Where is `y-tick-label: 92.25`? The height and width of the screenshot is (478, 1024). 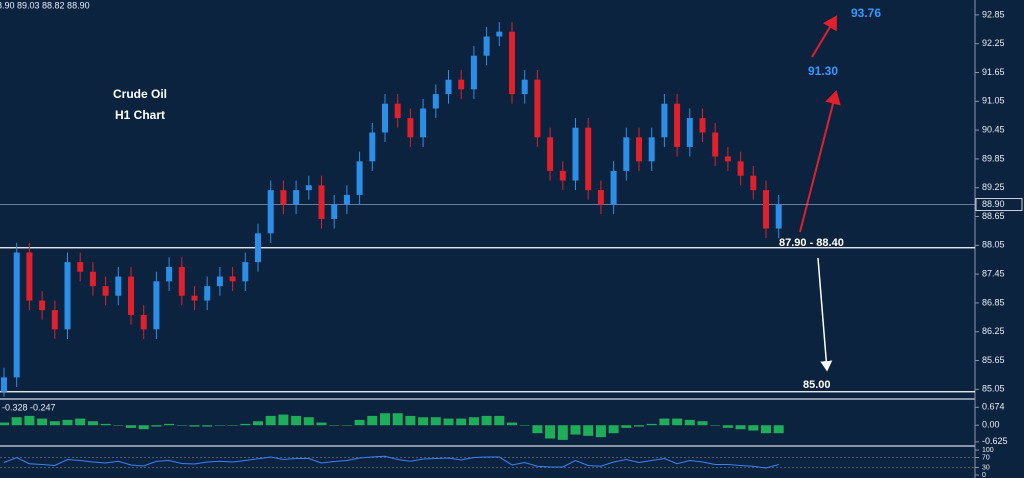 y-tick-label: 92.25 is located at coordinates (993, 43).